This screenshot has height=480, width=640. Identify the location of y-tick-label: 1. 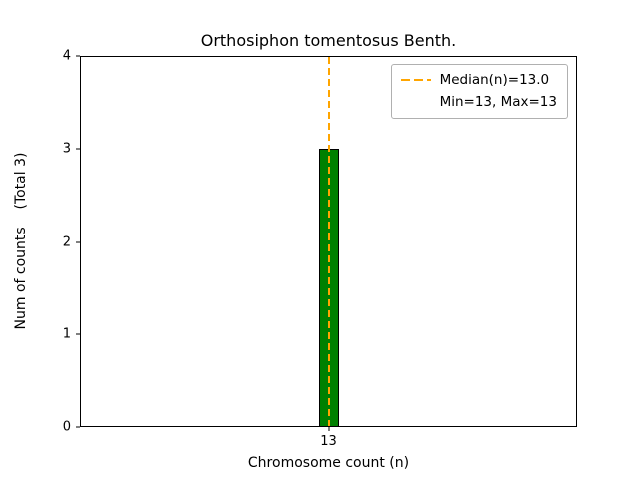
(66, 334).